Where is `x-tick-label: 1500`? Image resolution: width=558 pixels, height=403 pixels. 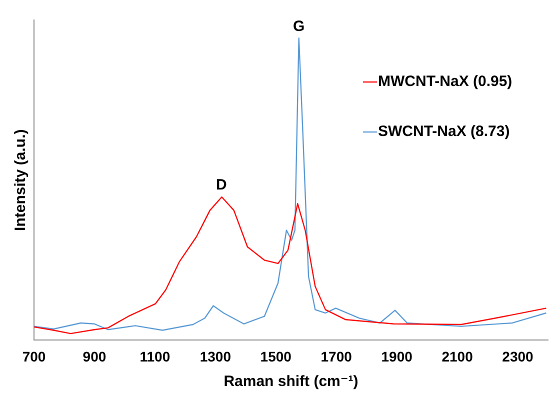 x-tick-label: 1500 is located at coordinates (276, 356).